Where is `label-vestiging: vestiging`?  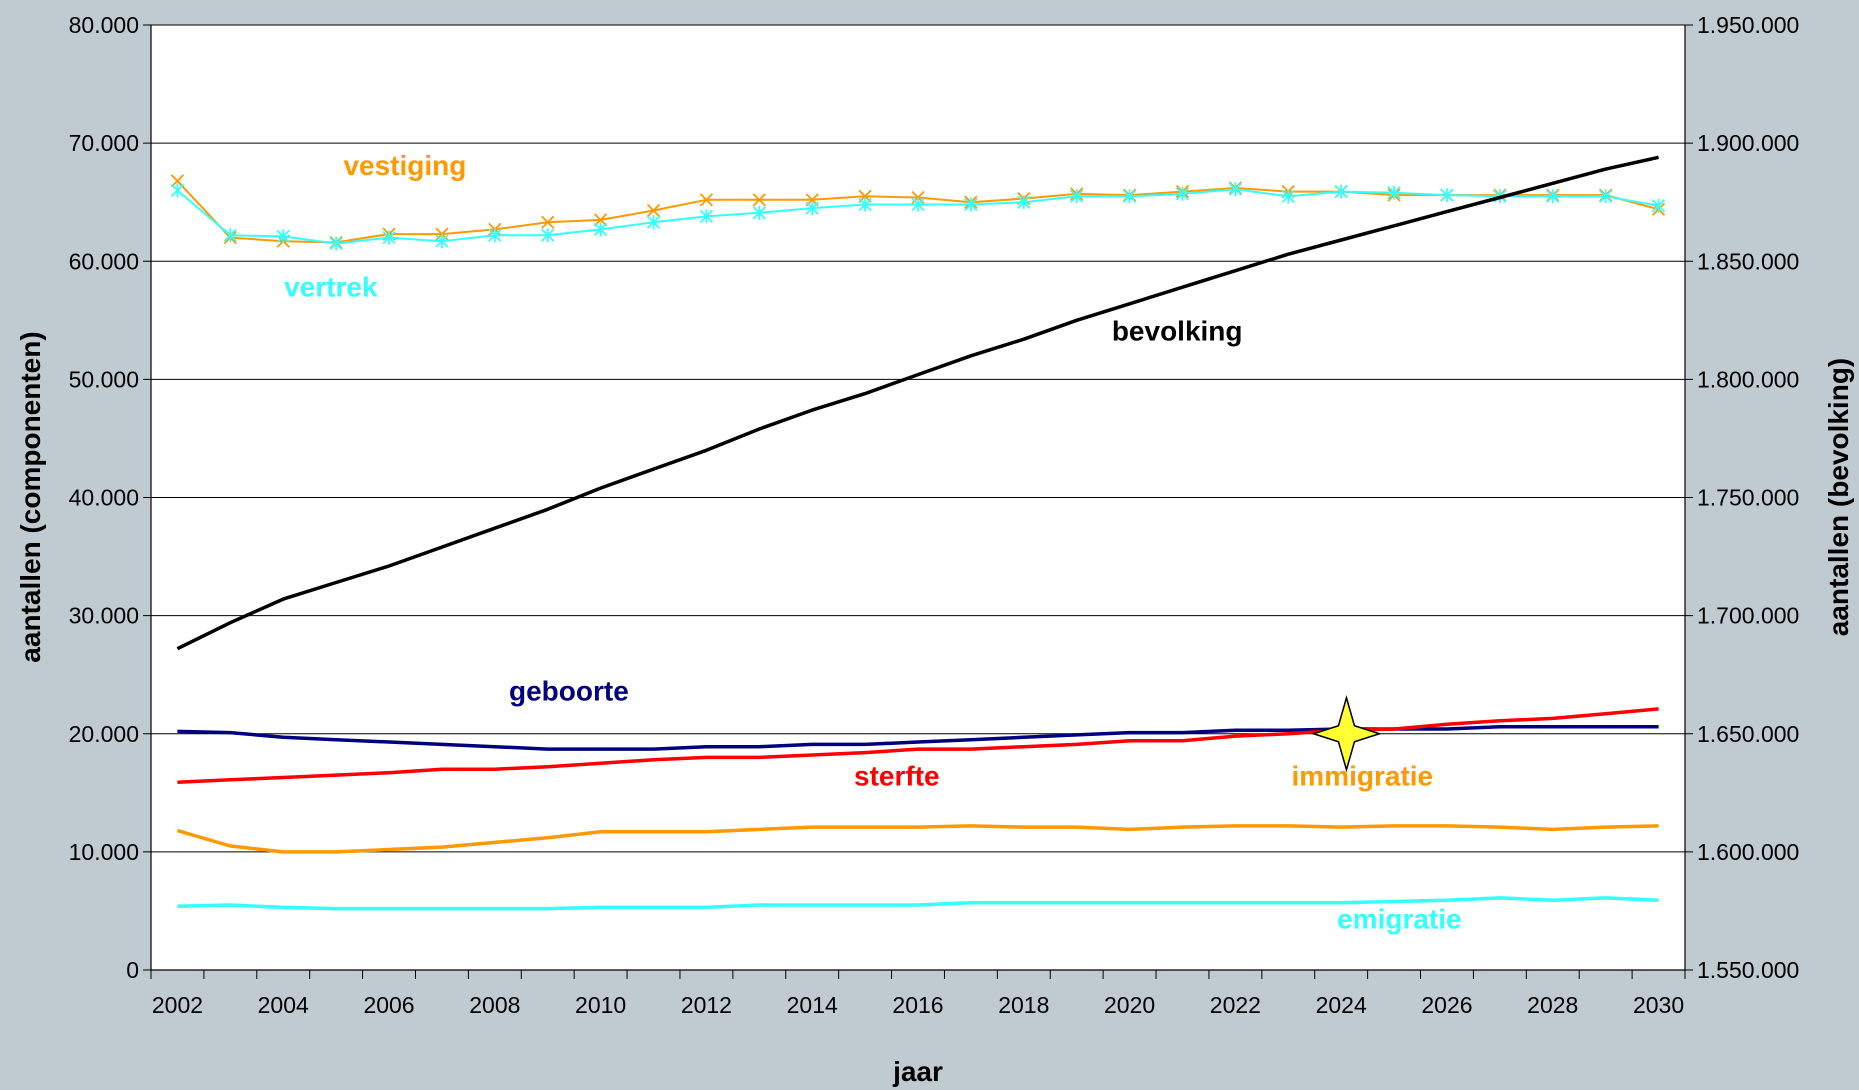 label-vestiging: vestiging is located at coordinates (404, 165).